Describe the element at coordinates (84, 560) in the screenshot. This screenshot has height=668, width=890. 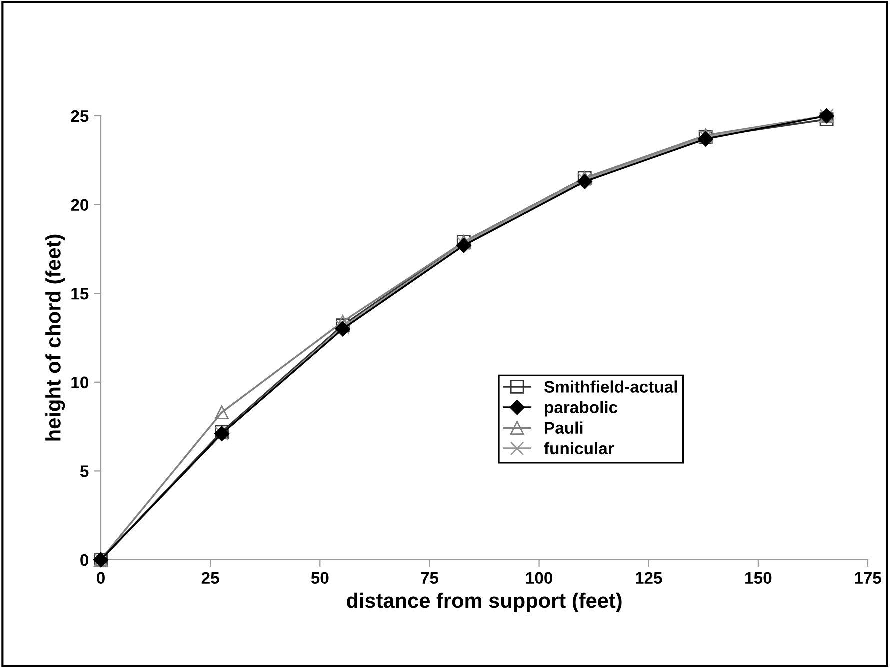
I see `y-tick-label: 0` at that location.